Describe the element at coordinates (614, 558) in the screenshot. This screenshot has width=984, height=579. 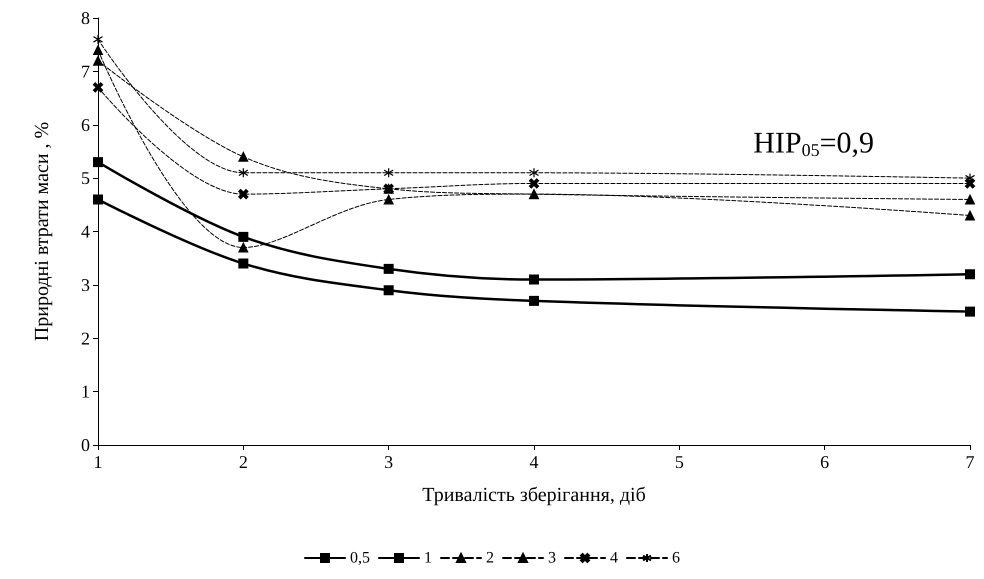
I see `legend-label: 4` at that location.